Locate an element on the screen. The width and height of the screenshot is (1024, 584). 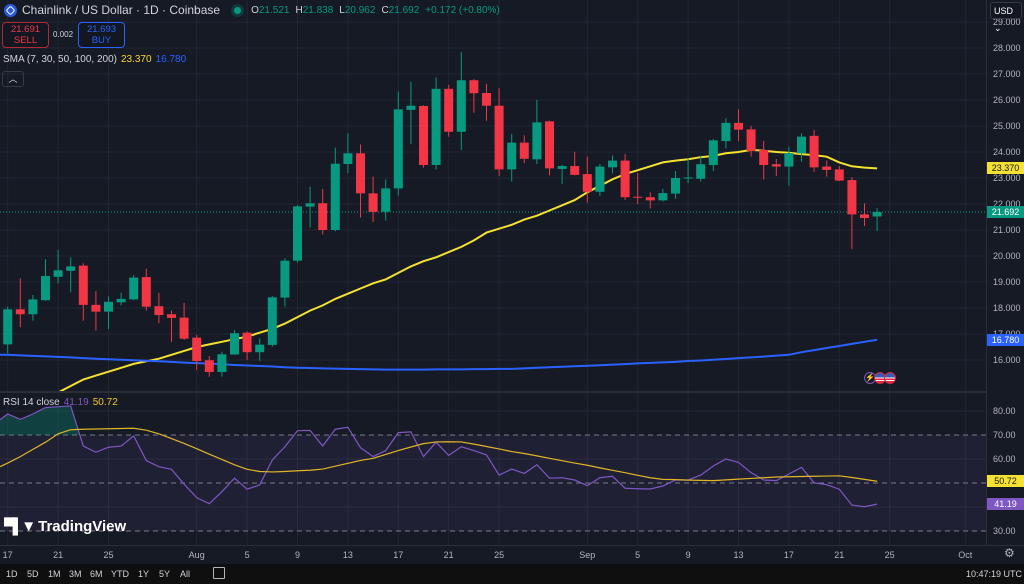
rsi-label: RSI 14 close is located at coordinates (31, 402).